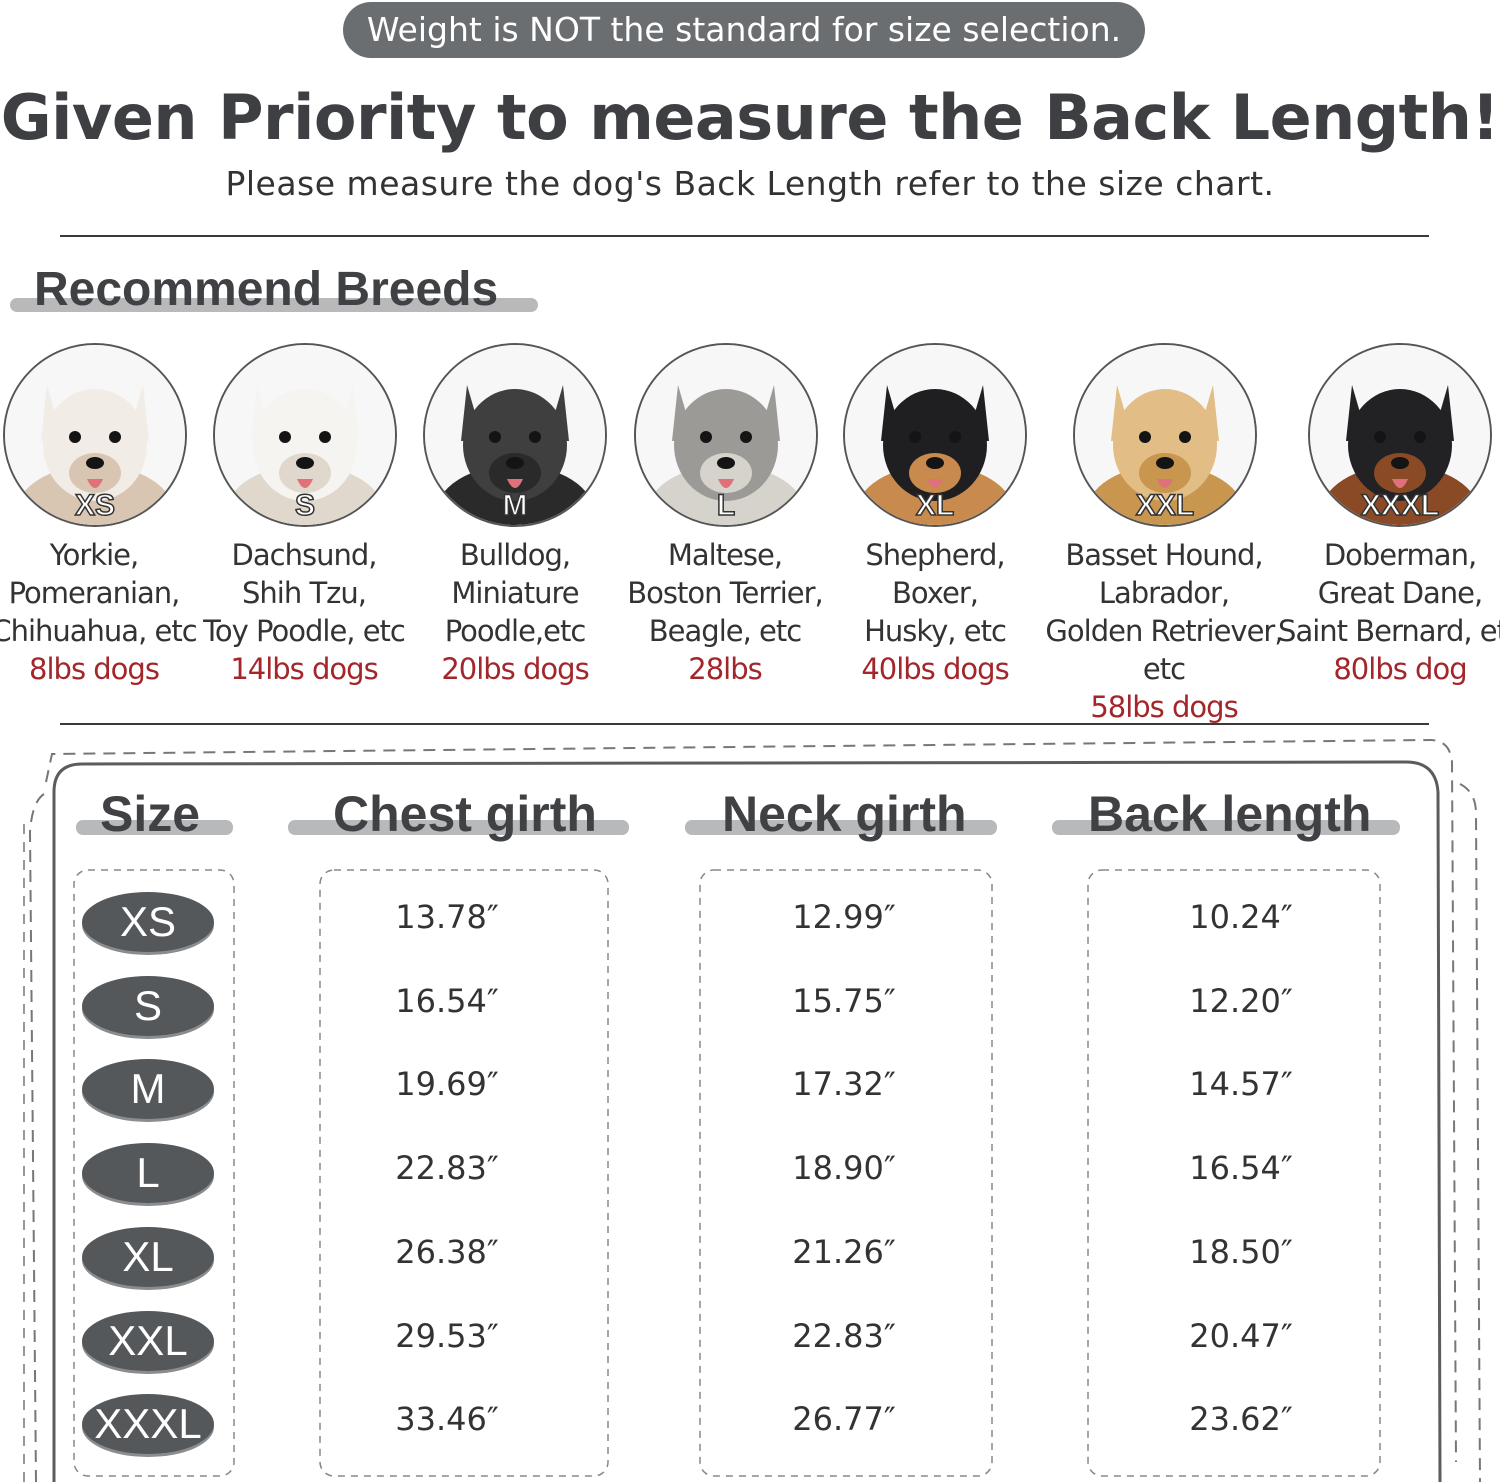 The width and height of the screenshot is (1500, 1482). What do you see at coordinates (844, 814) in the screenshot?
I see `header-neck-girth: Neck girth` at bounding box center [844, 814].